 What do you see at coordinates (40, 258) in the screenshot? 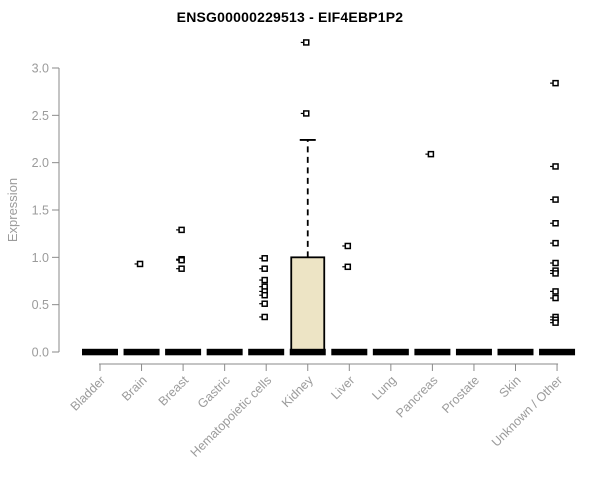
I see `y-tick-label: 1.0` at bounding box center [40, 258].